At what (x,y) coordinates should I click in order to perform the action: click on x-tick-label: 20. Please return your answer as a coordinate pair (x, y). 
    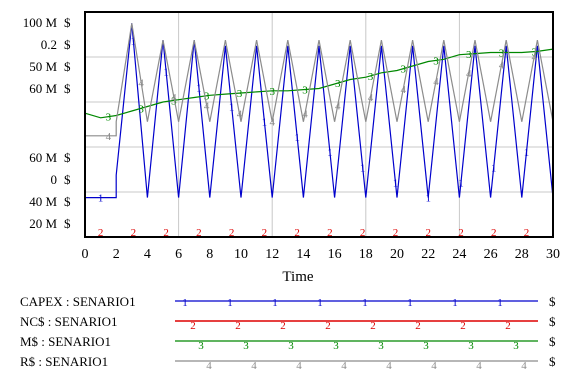
    Looking at the image, I should click on (397, 254).